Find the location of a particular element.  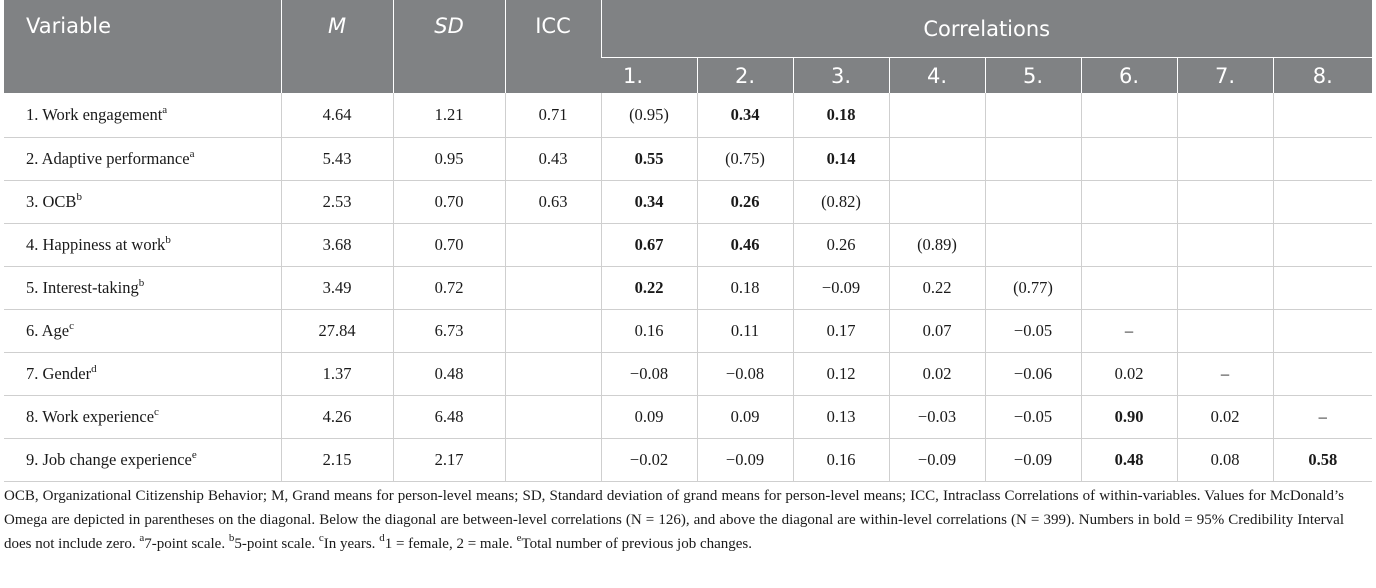

footnote-e: Total number of previous job changes. is located at coordinates (637, 544).